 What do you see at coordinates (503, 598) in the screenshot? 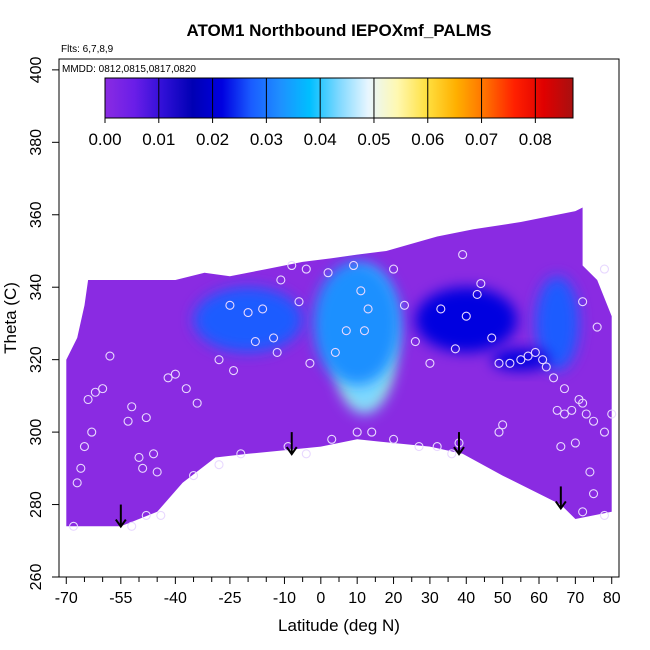
I see `x-tick-label: 50` at bounding box center [503, 598].